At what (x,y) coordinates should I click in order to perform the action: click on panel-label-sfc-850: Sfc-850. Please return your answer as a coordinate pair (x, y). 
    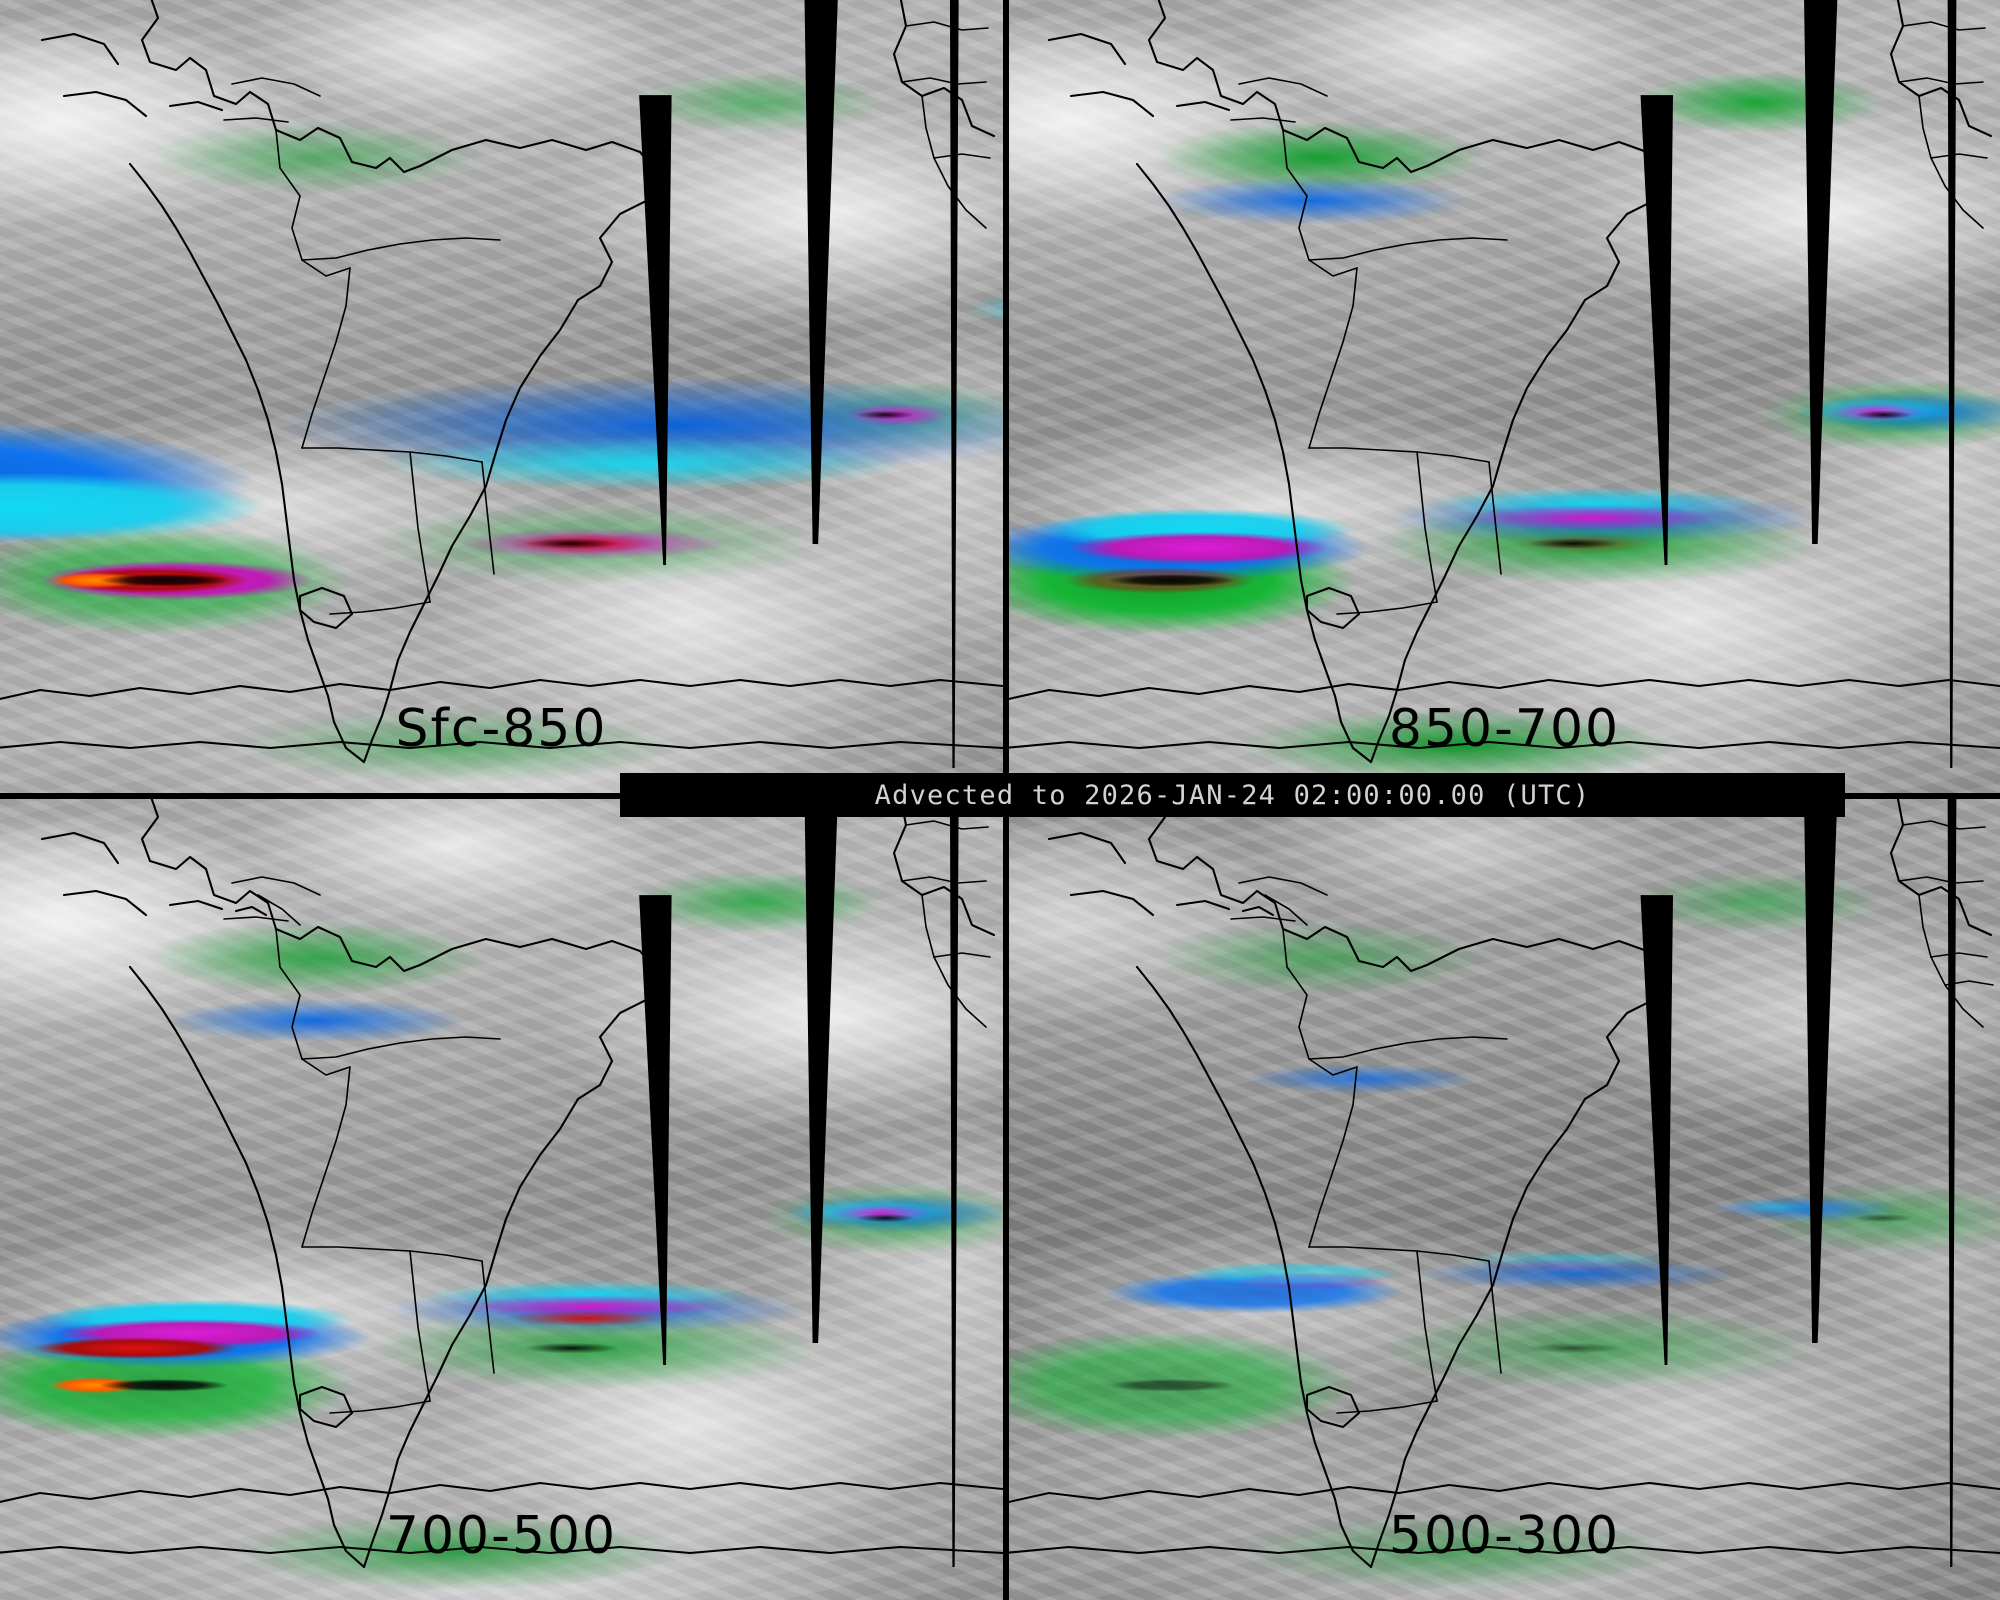
    Looking at the image, I should click on (501, 729).